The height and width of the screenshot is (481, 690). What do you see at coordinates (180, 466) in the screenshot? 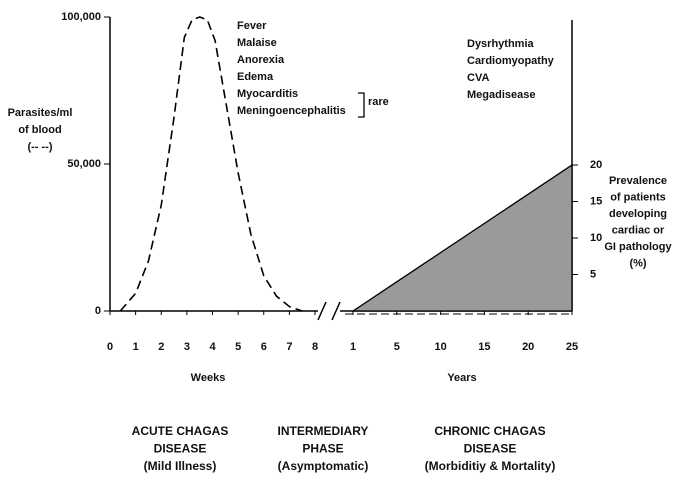
I see `phase-label: (Mild Illness)` at bounding box center [180, 466].